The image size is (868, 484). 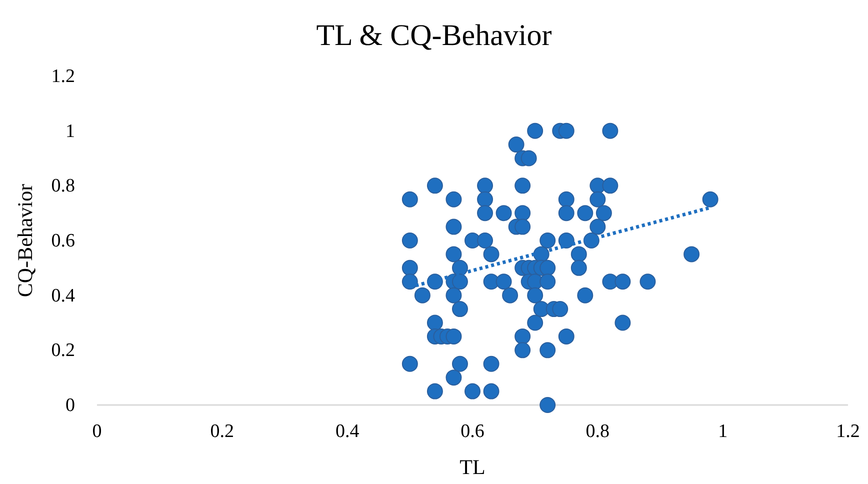 I want to click on y-tick-label: 0.2, so click(x=63, y=351).